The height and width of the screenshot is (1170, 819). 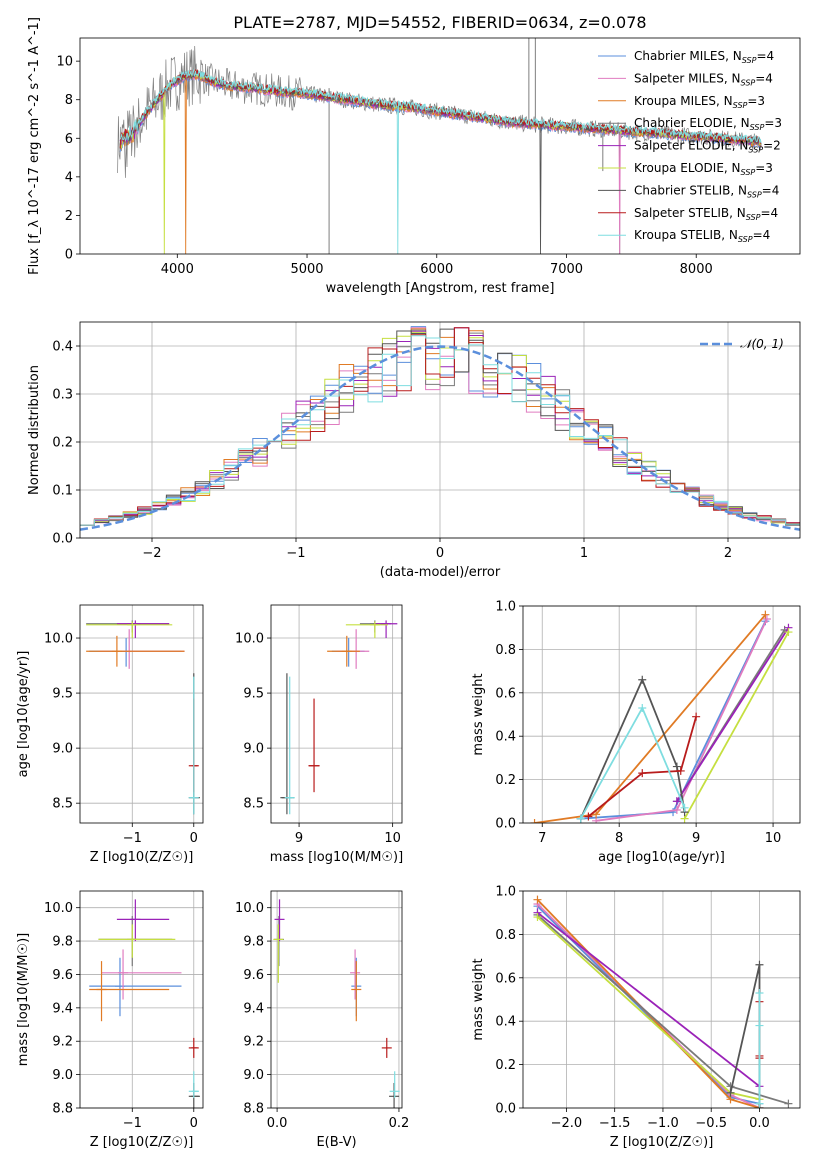 What do you see at coordinates (440, 109) in the screenshot?
I see `model-salpeter-stelib` at bounding box center [440, 109].